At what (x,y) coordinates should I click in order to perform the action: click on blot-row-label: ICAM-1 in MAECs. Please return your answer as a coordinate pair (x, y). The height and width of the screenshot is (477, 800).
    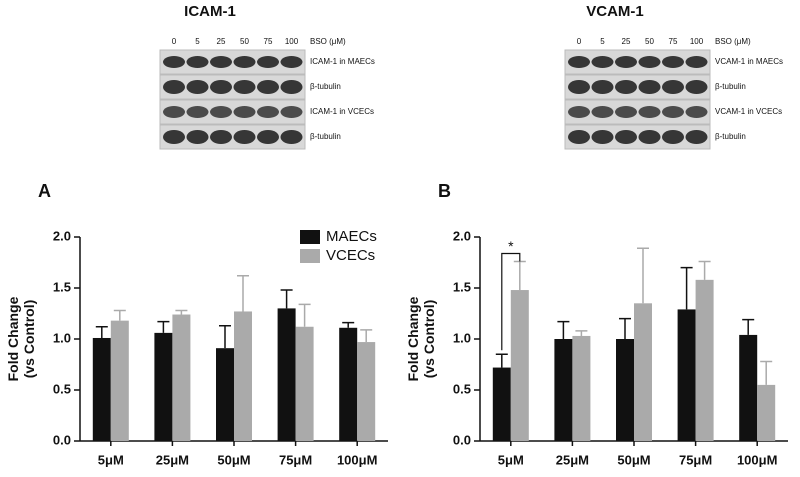
    Looking at the image, I should click on (342, 61).